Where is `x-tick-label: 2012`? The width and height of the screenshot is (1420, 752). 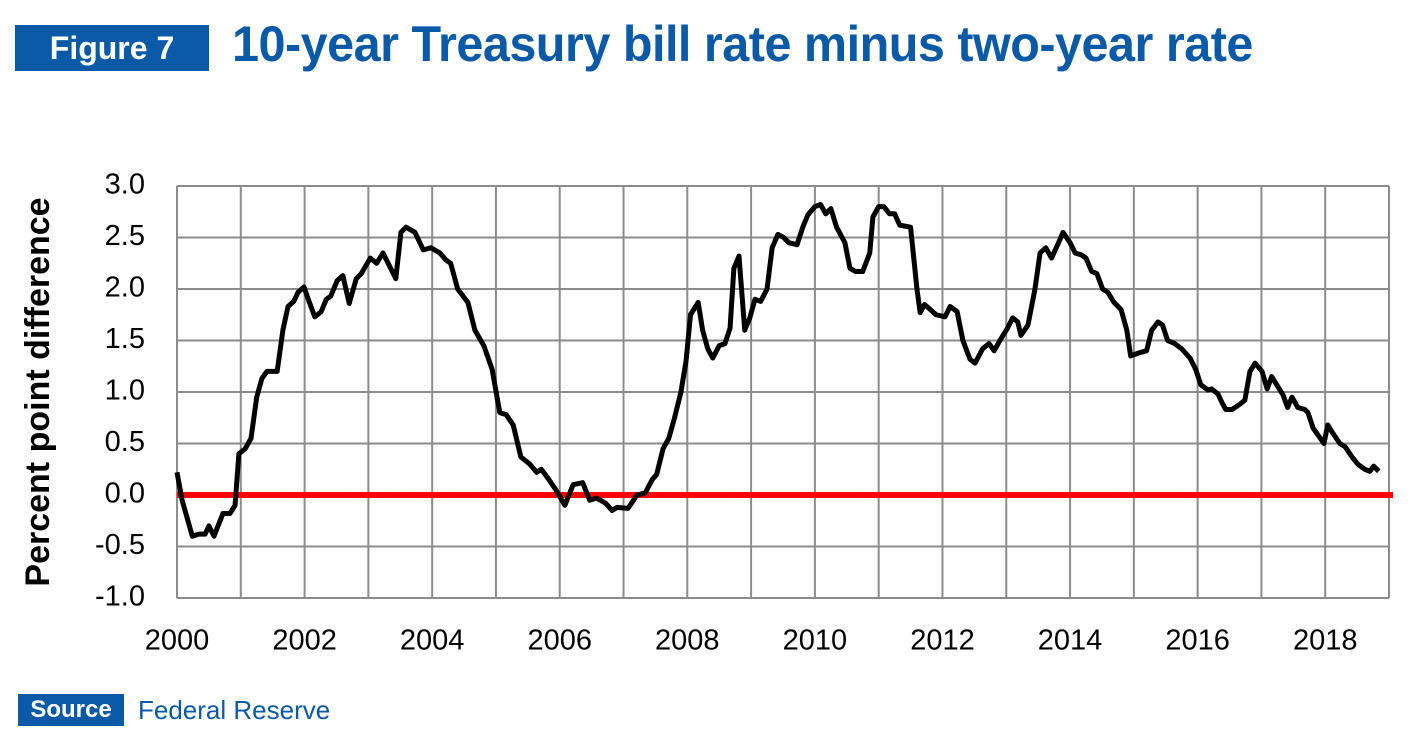
x-tick-label: 2012 is located at coordinates (942, 641).